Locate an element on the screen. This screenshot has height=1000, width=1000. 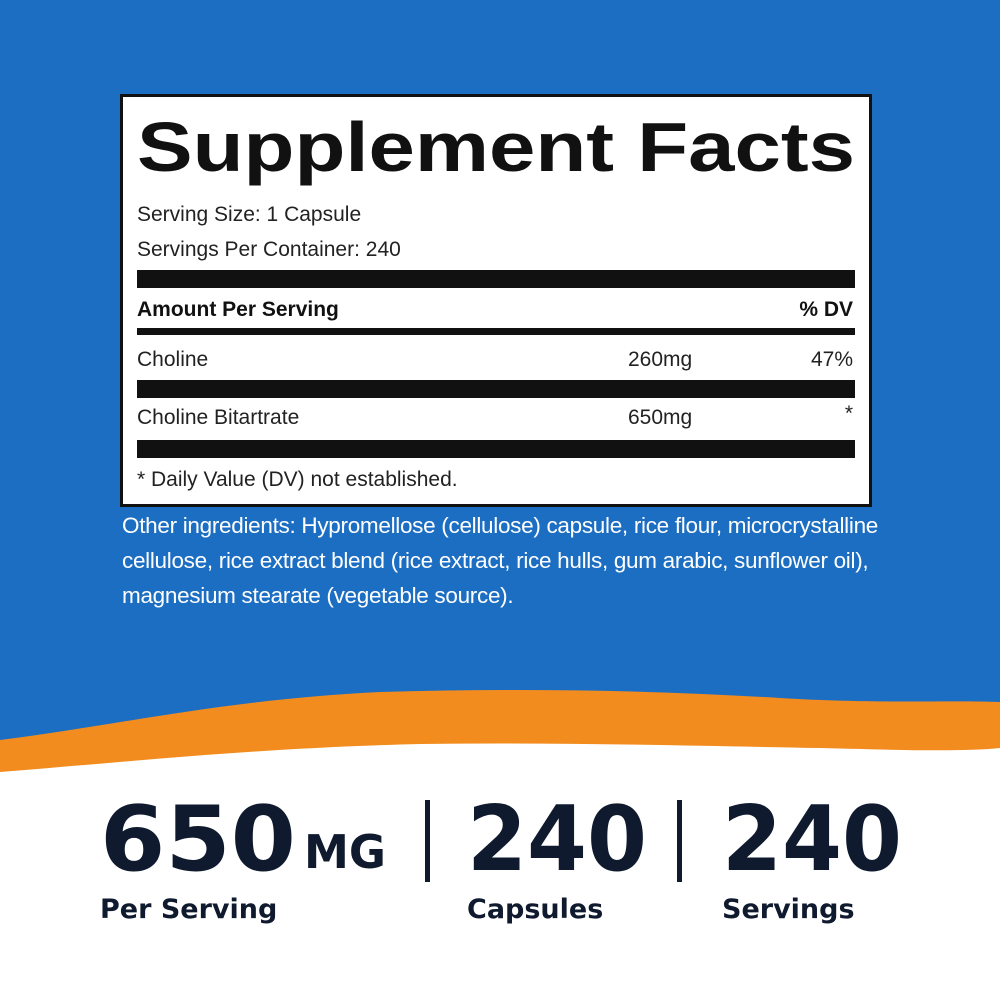
servings-per-container: Servings Per Container: 240 is located at coordinates (269, 249).